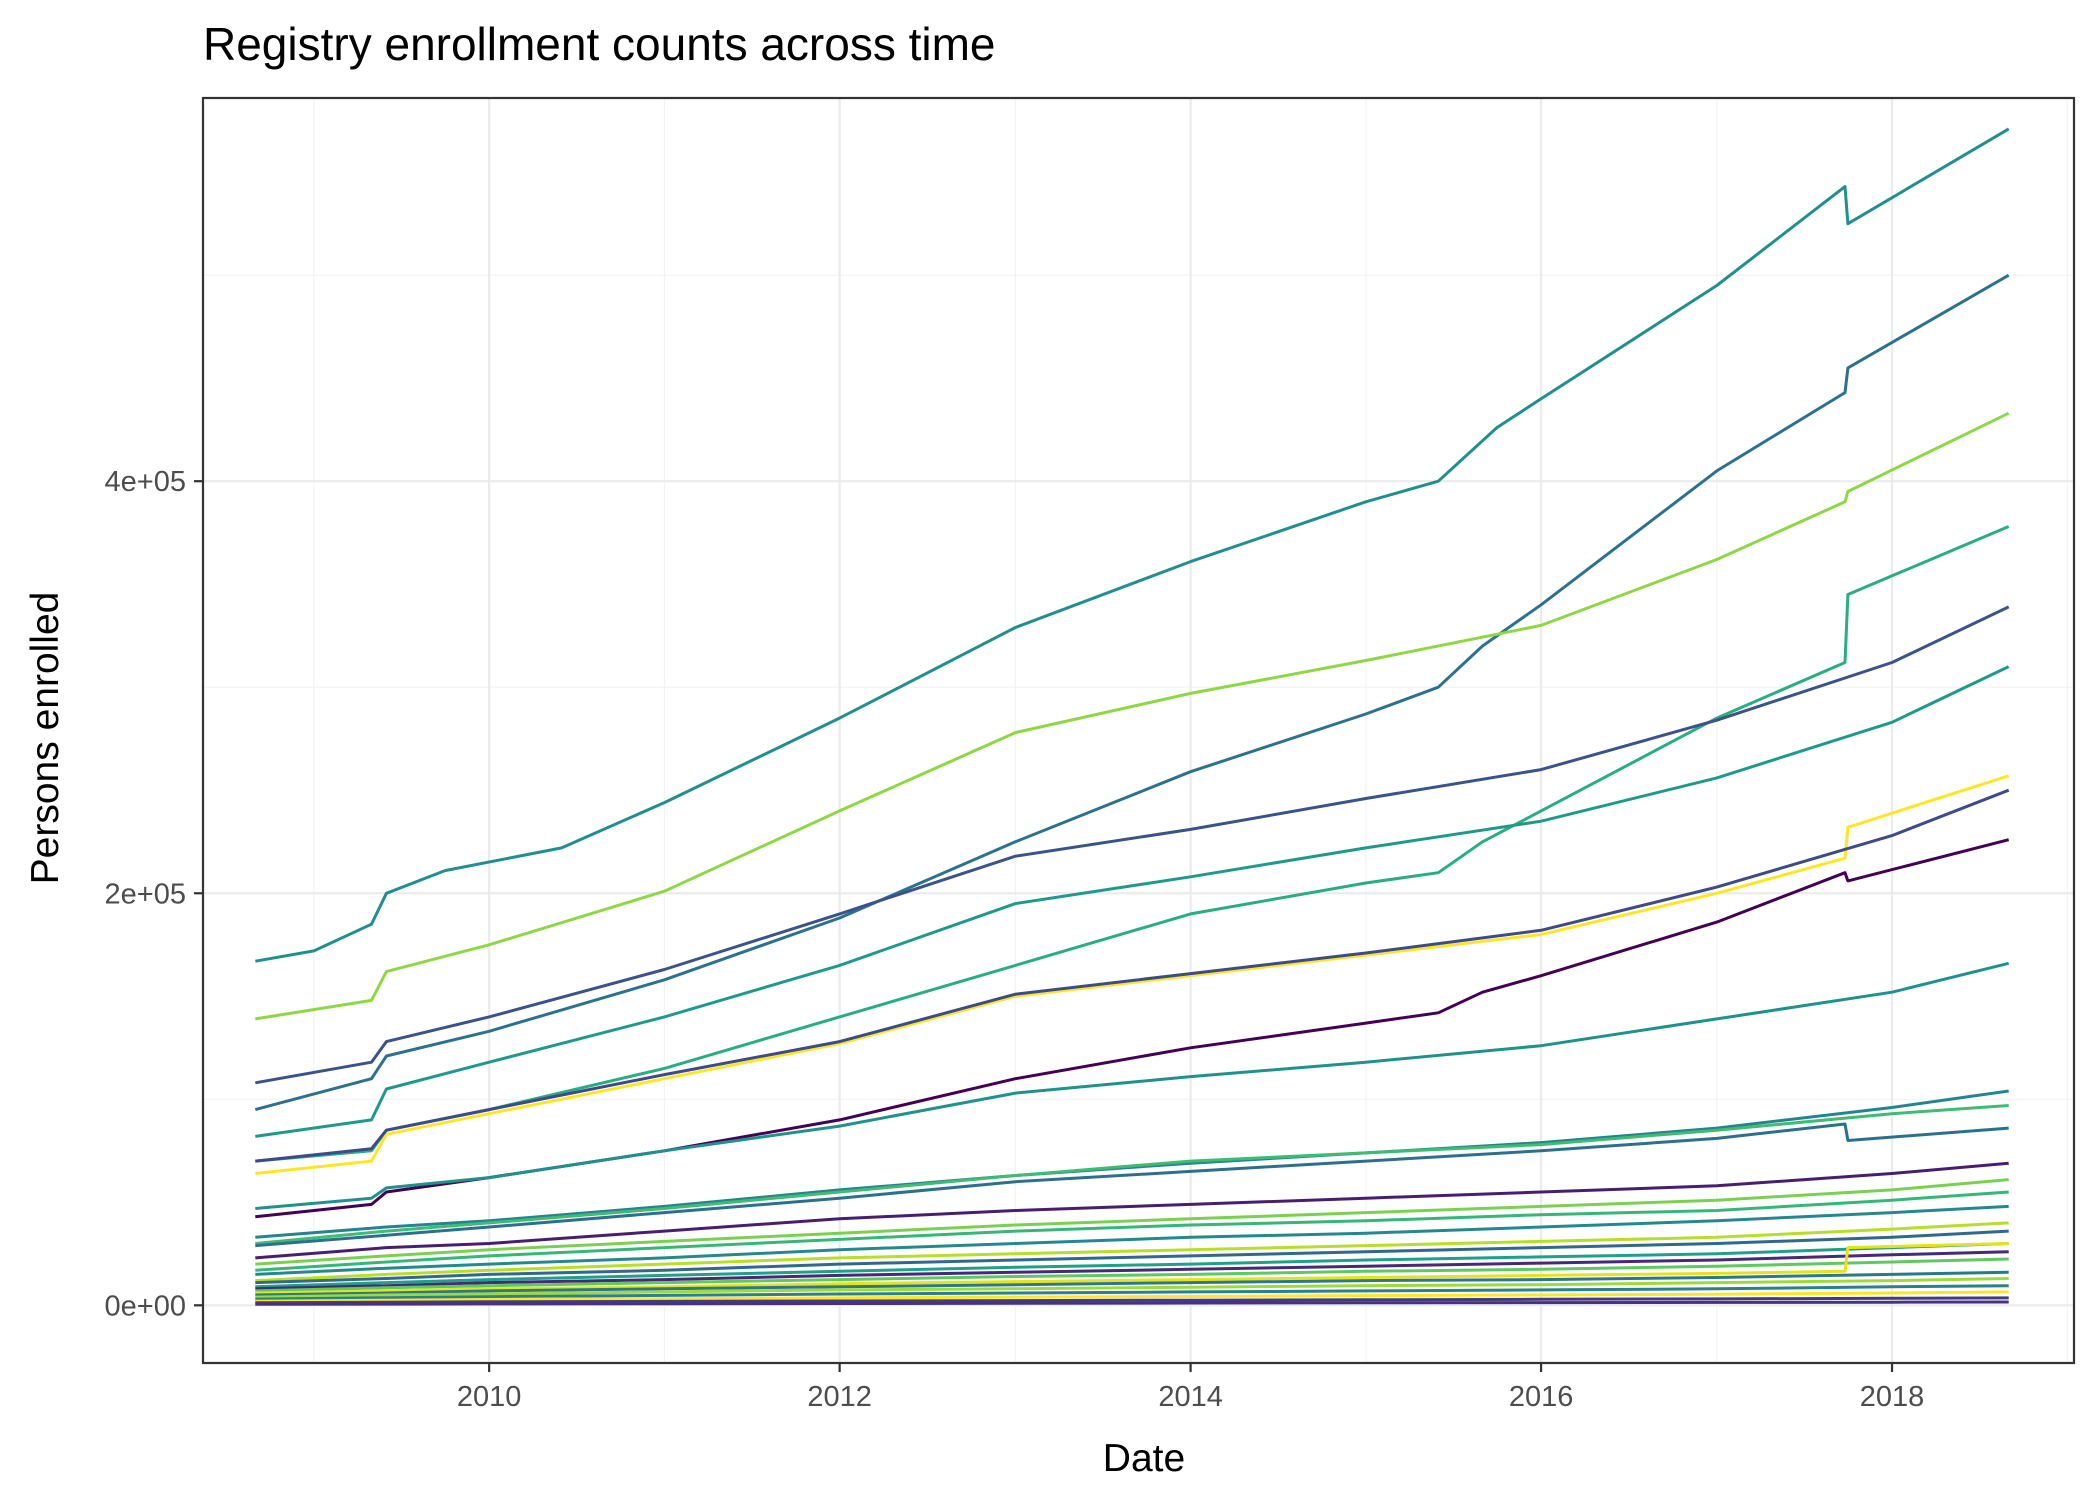 The width and height of the screenshot is (2100, 1500). I want to click on y-axis-title: Persons enrolled, so click(45, 738).